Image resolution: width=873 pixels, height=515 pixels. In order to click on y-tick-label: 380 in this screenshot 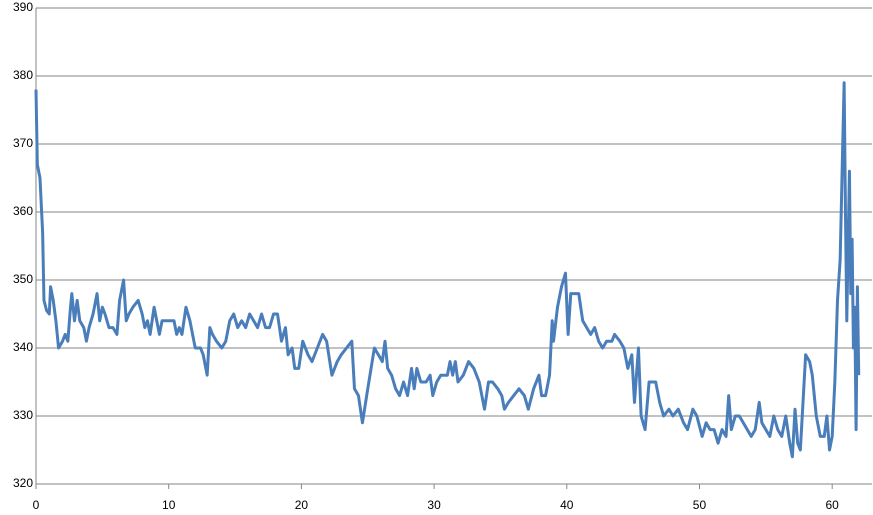, I will do `click(23, 75)`.